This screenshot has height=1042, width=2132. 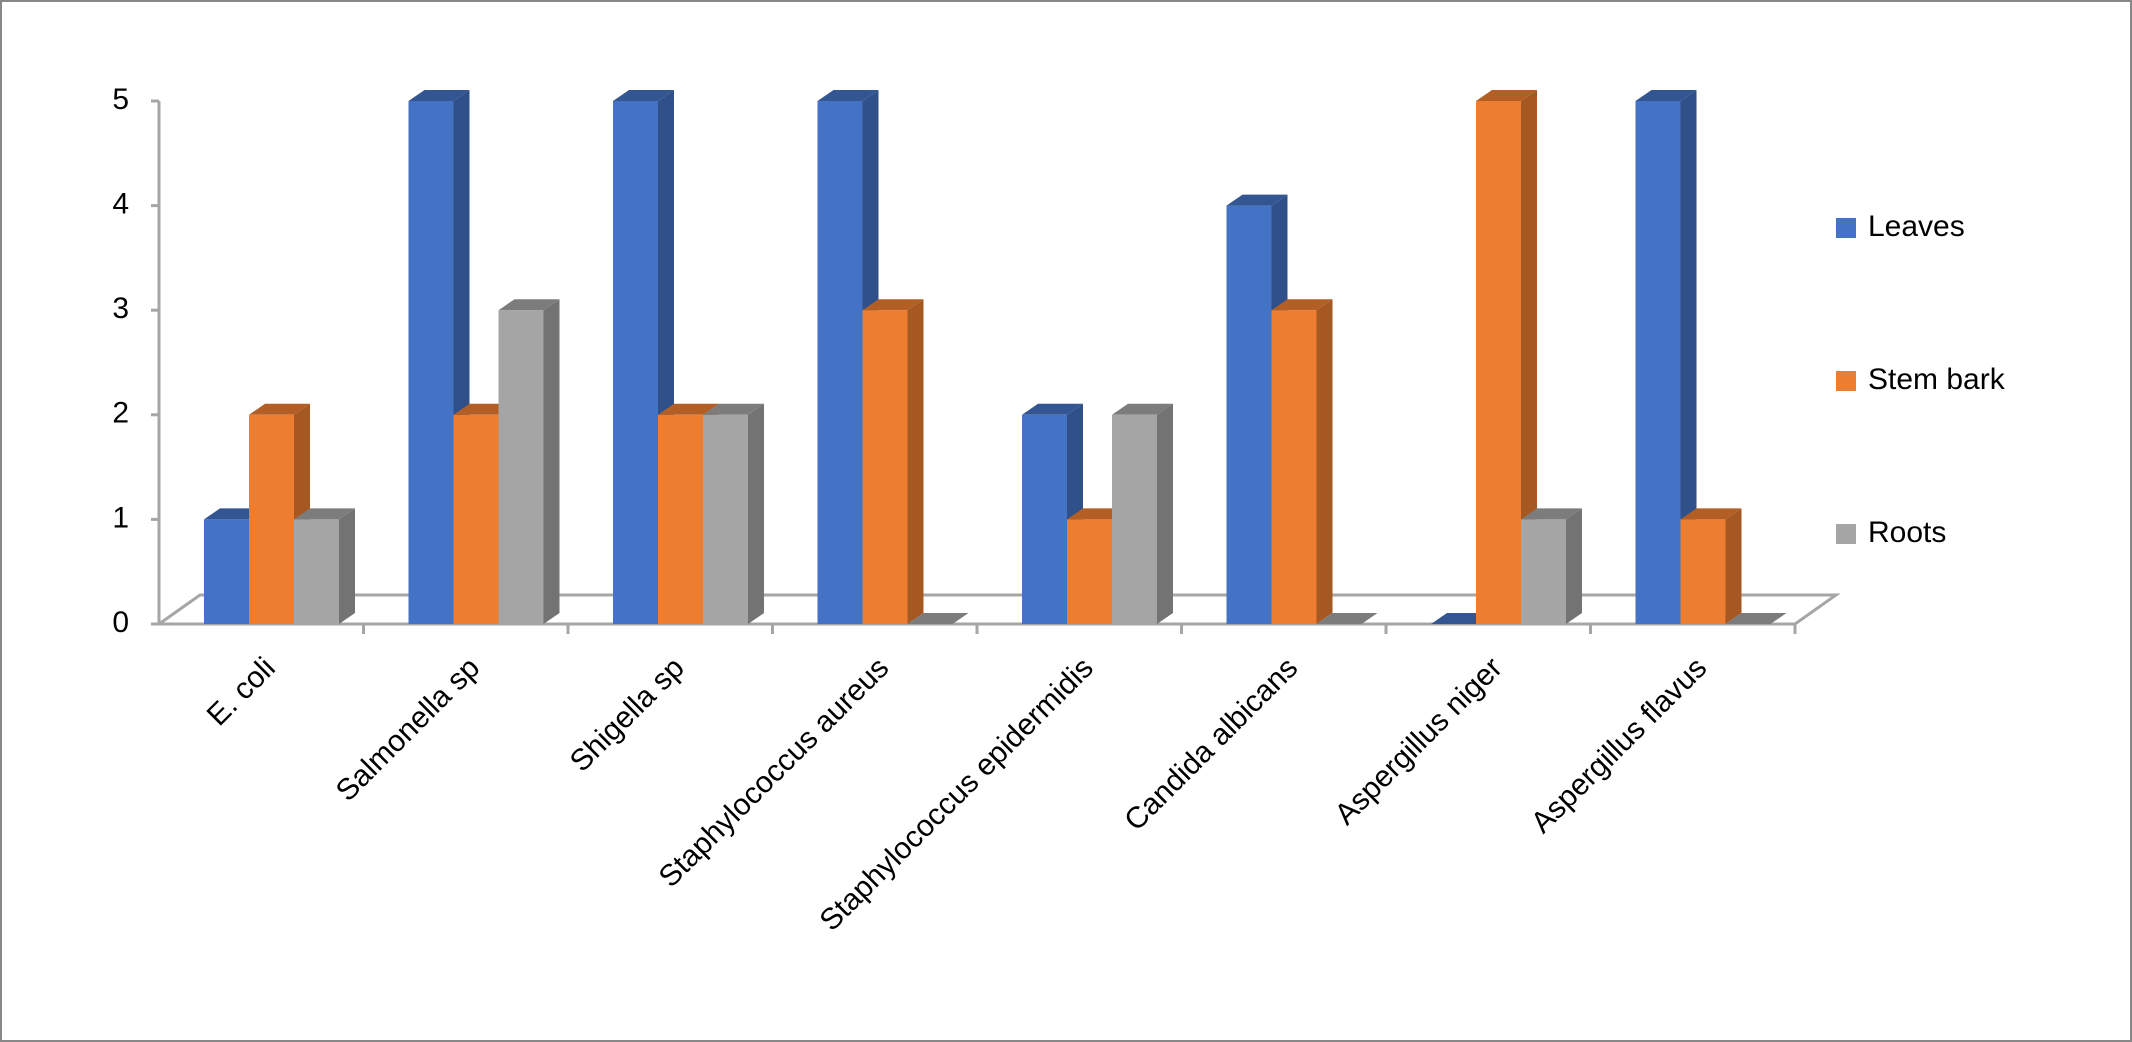 I want to click on y-tick-label: 2, so click(x=120, y=413).